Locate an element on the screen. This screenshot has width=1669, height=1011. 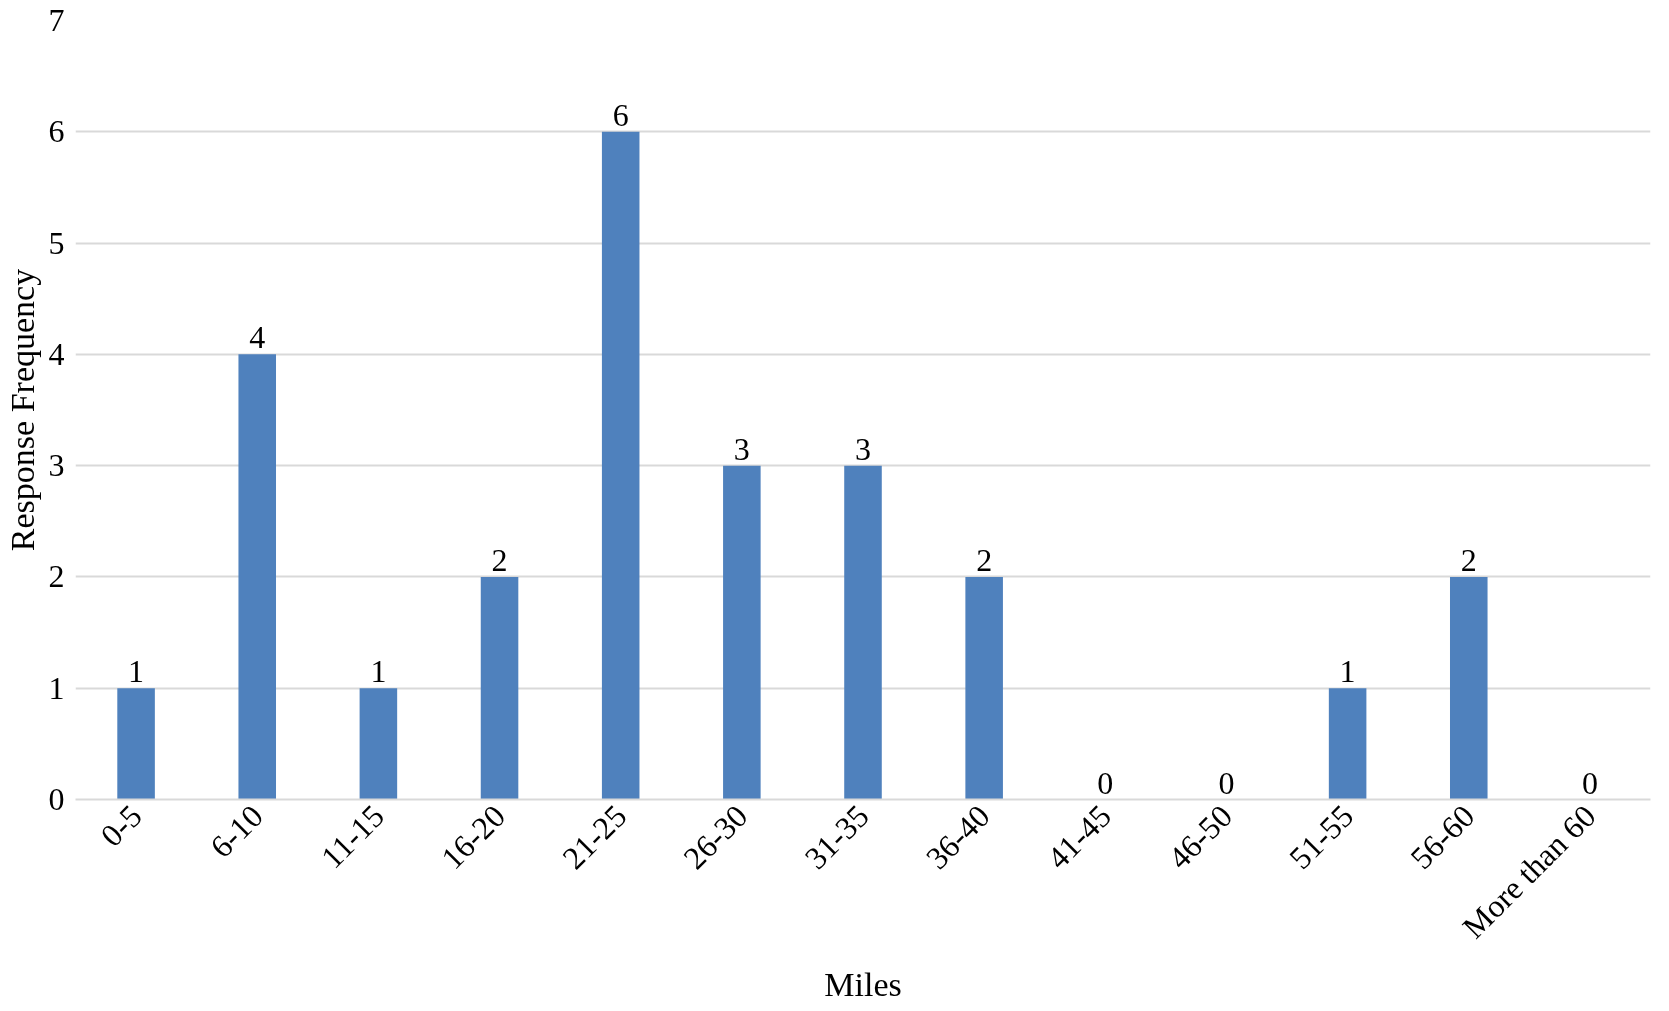
x-tick-label: 0-5 is located at coordinates (121, 825).